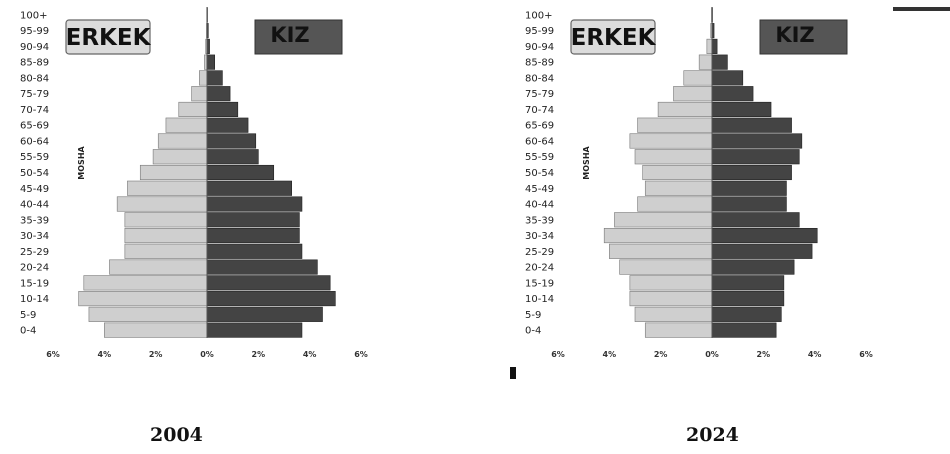  What do you see at coordinates (539, 173) in the screenshot?
I see `age-label: 50-54` at bounding box center [539, 173].